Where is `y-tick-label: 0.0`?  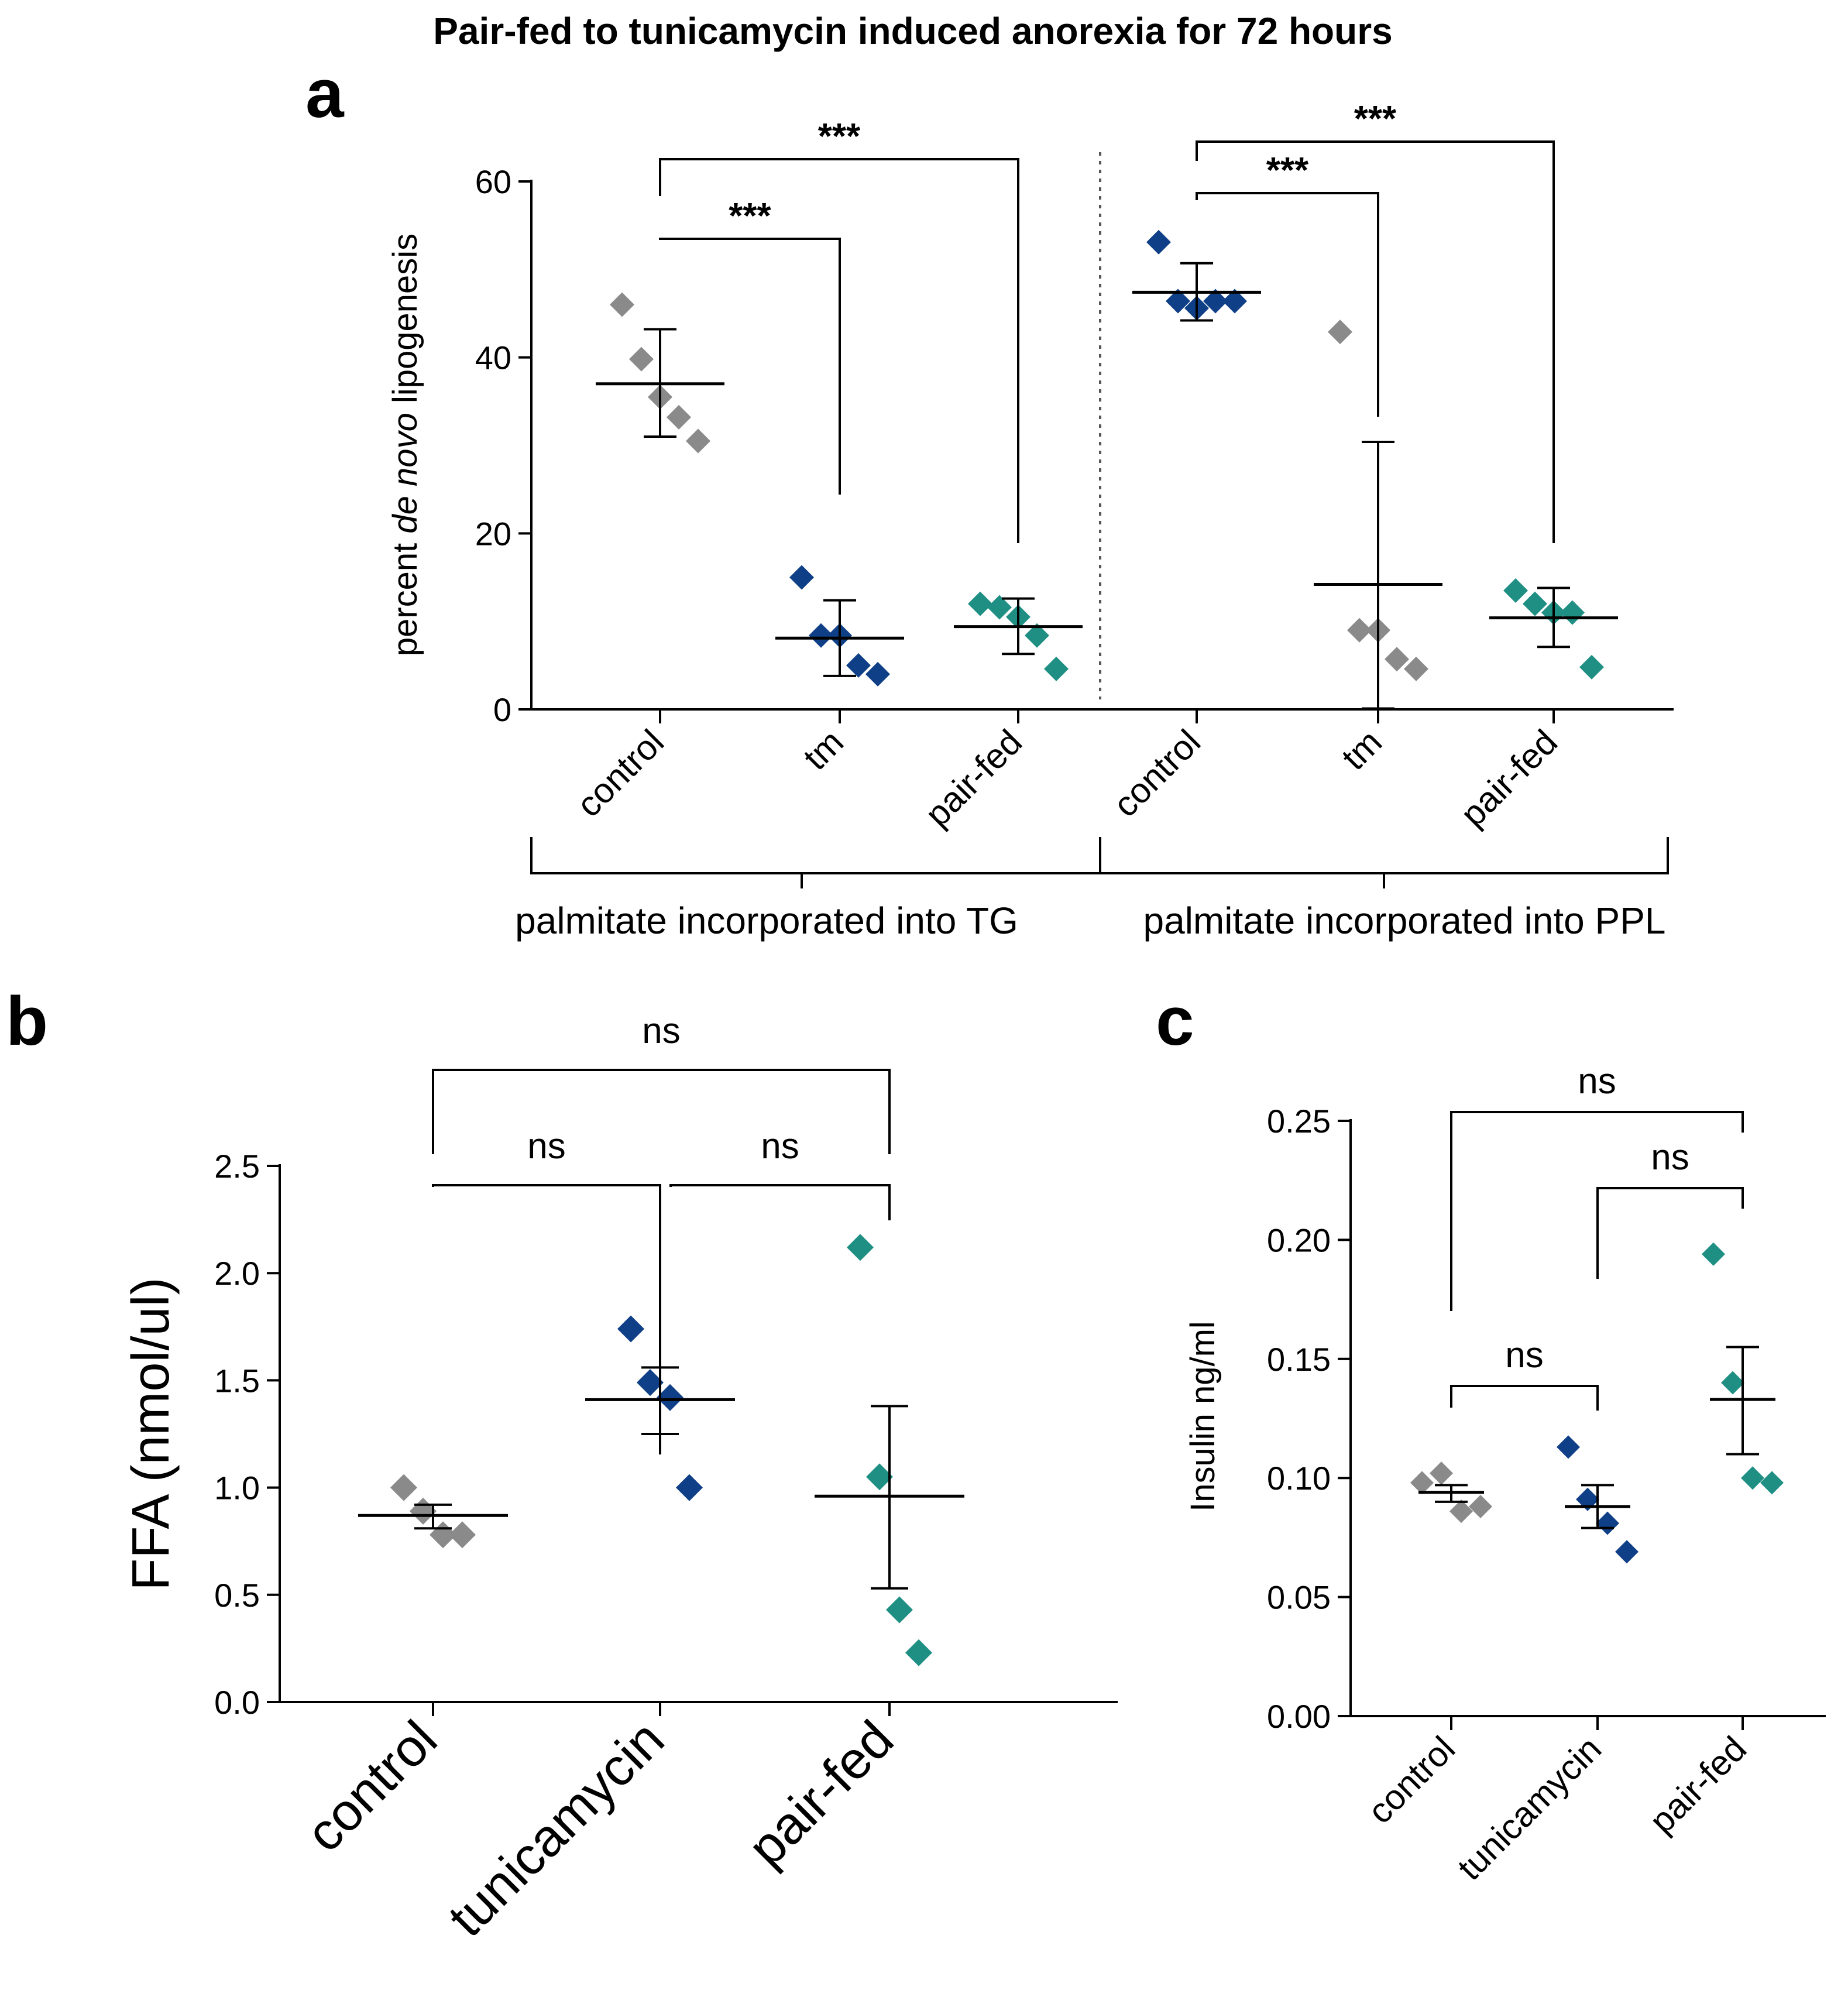
y-tick-label: 0.0 is located at coordinates (237, 1703).